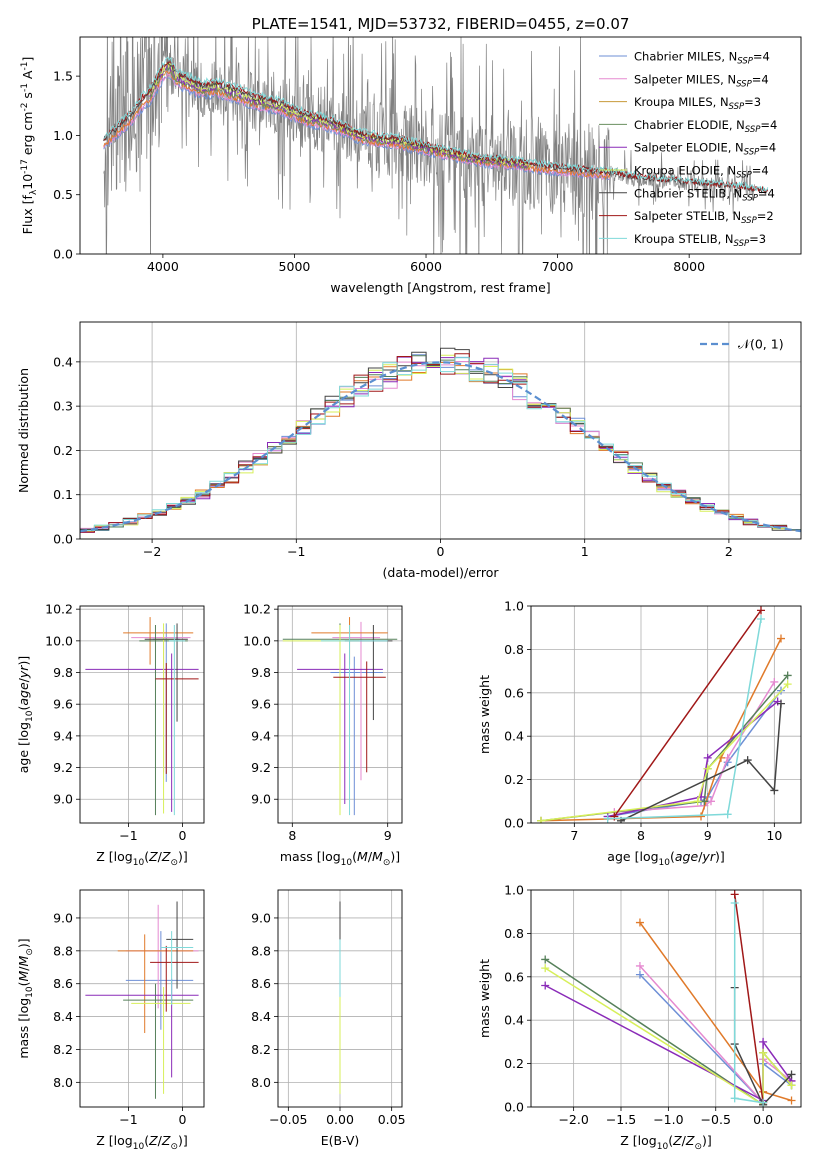 The height and width of the screenshot is (1170, 819). Describe the element at coordinates (63, 406) in the screenshot. I see `y-tick-label: 0.3` at that location.